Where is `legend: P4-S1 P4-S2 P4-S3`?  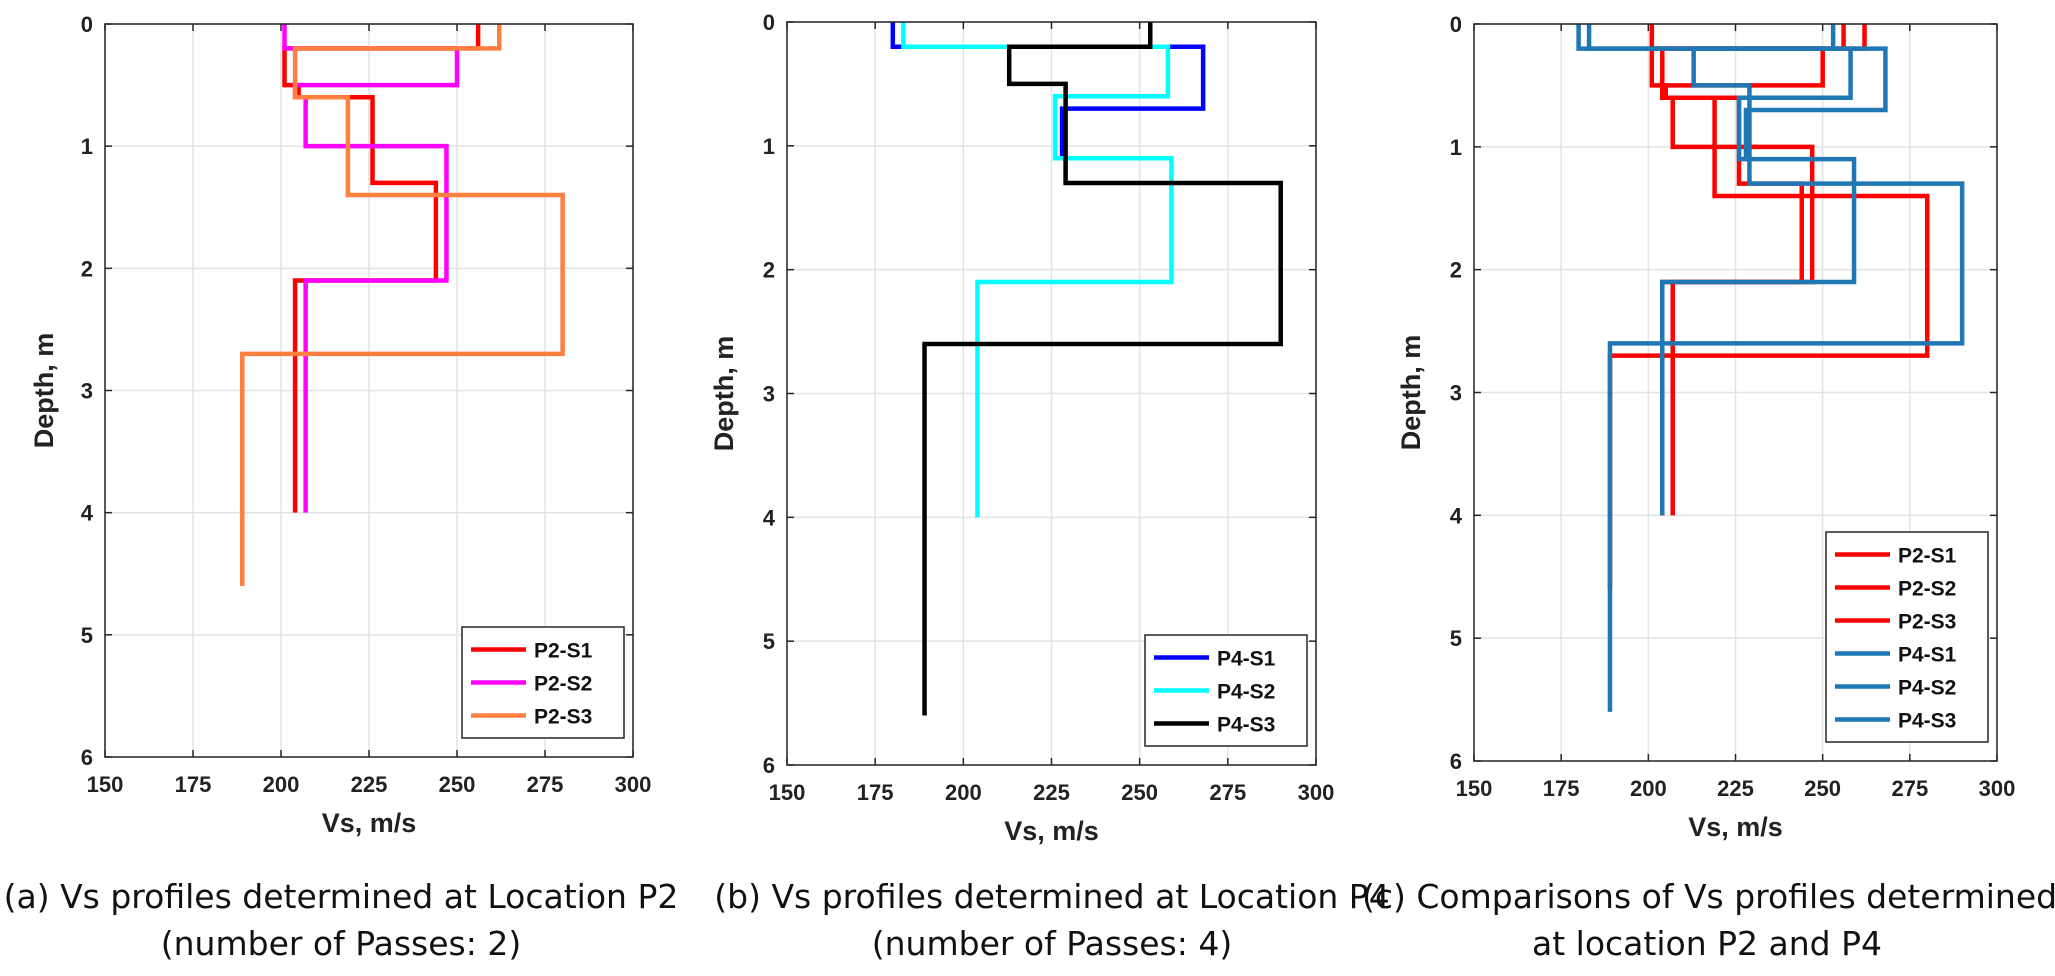
legend: P4-S1 P4-S2 P4-S3 is located at coordinates (1226, 690).